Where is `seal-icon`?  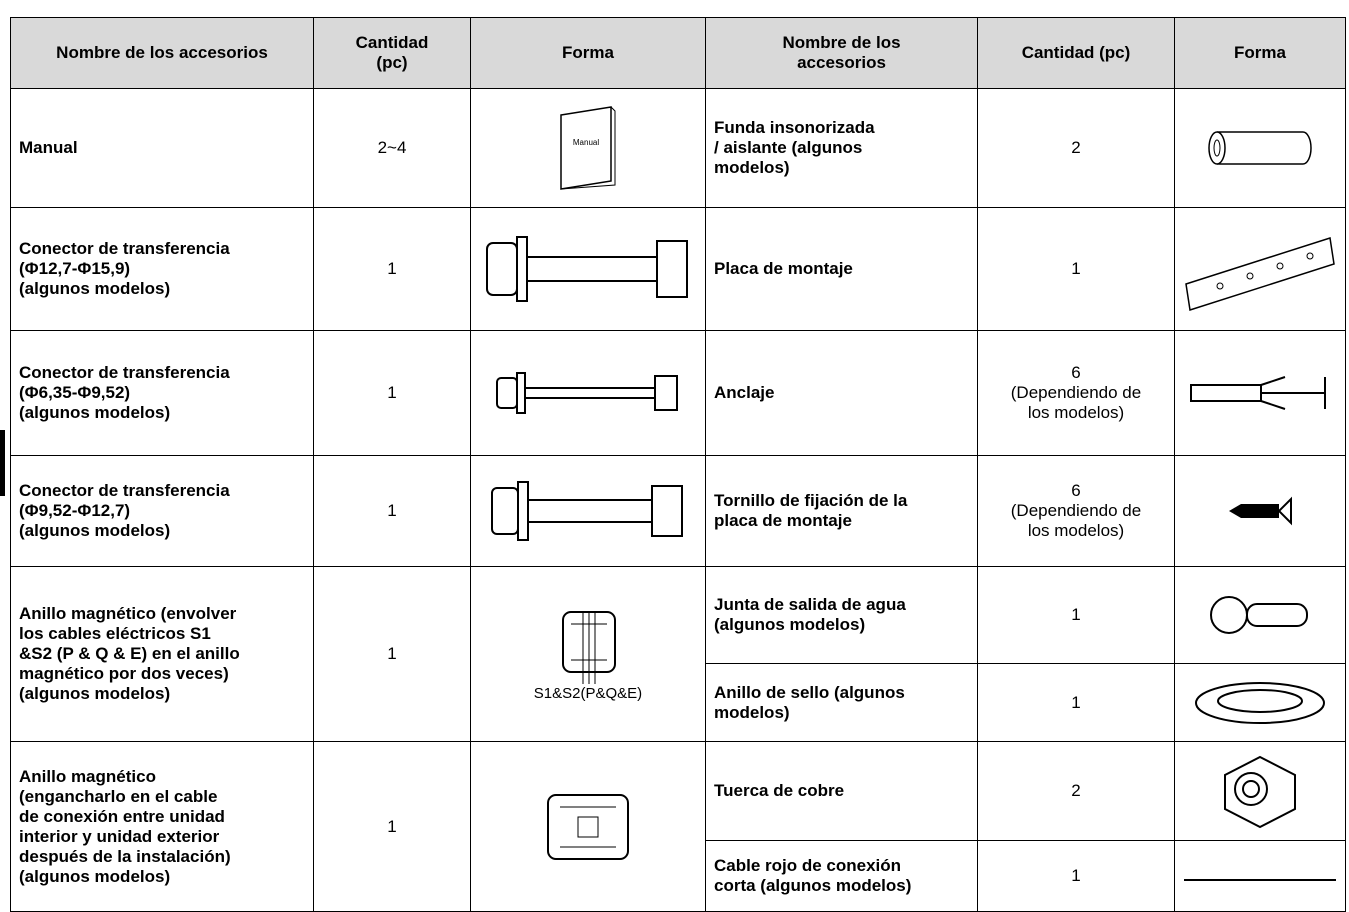
seal-icon is located at coordinates (1260, 702).